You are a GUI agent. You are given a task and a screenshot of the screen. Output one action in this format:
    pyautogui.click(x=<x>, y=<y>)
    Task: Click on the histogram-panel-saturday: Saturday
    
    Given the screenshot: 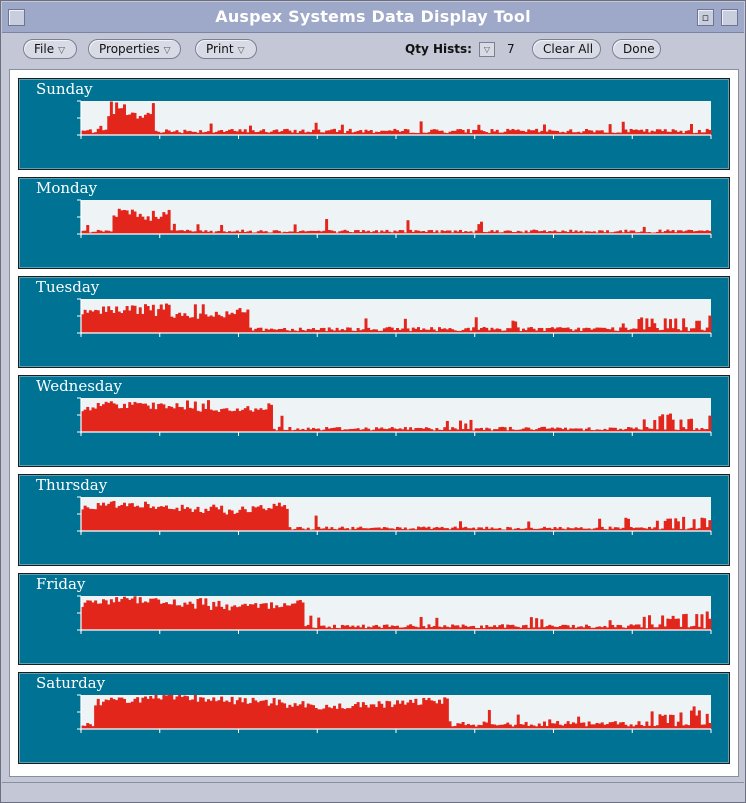 What is the action you would take?
    pyautogui.click(x=374, y=718)
    